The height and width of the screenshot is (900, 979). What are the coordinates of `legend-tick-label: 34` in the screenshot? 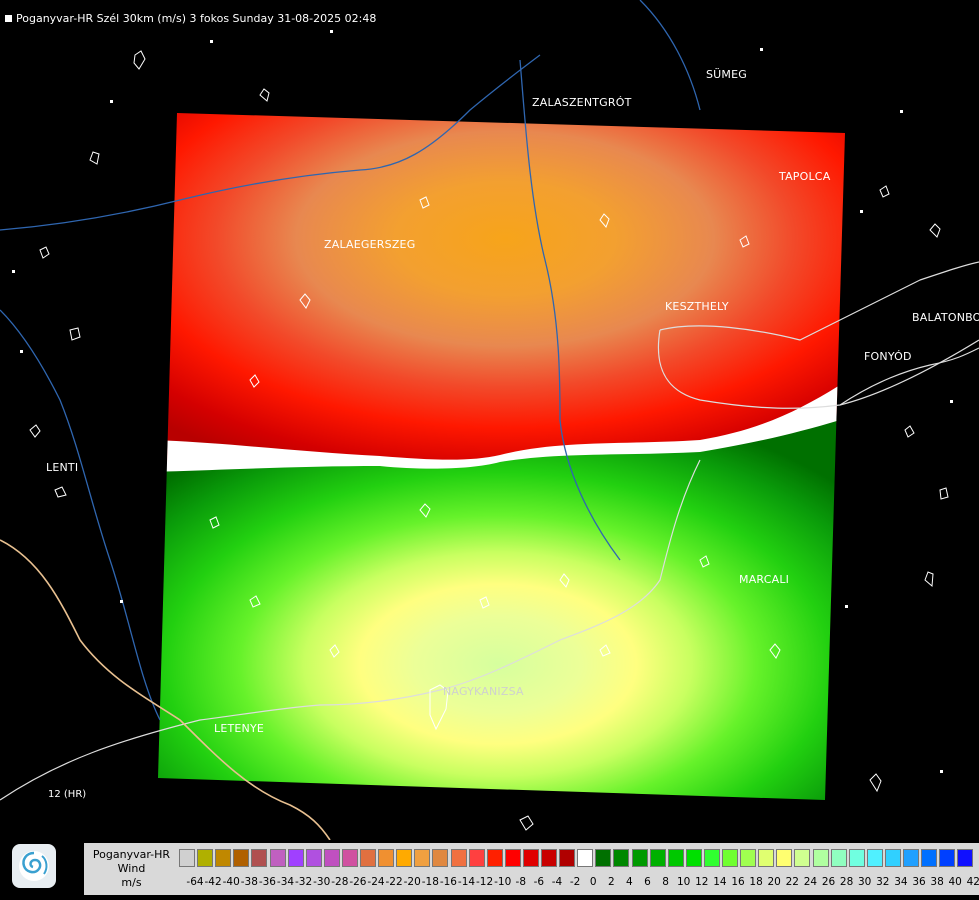 It's located at (901, 882).